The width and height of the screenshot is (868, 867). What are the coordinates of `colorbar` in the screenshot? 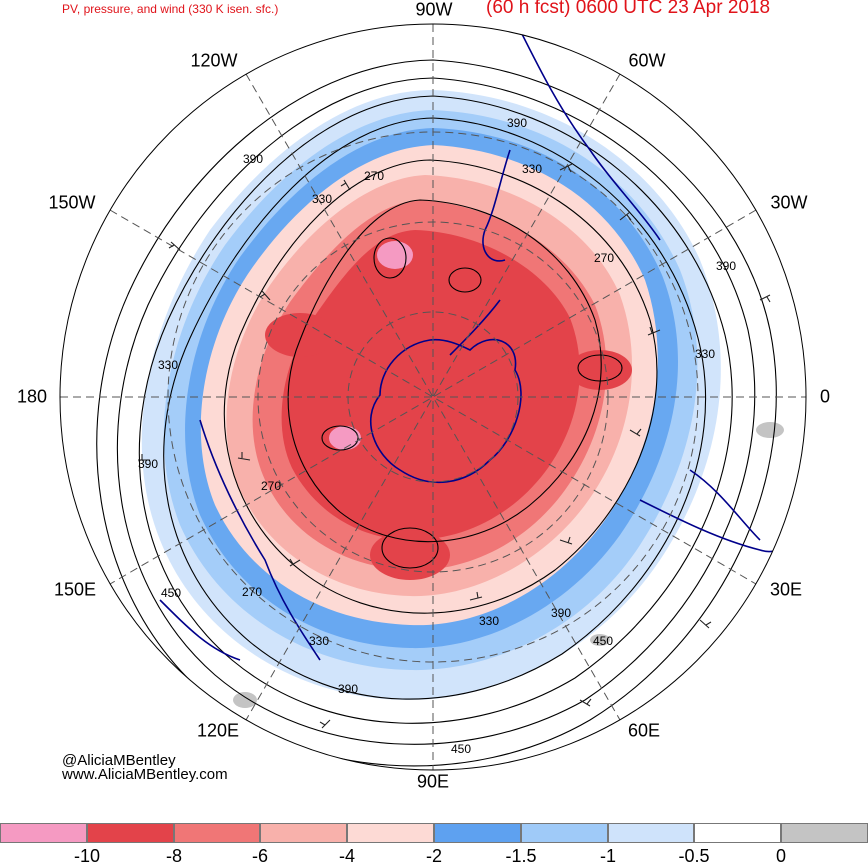 It's located at (434, 833).